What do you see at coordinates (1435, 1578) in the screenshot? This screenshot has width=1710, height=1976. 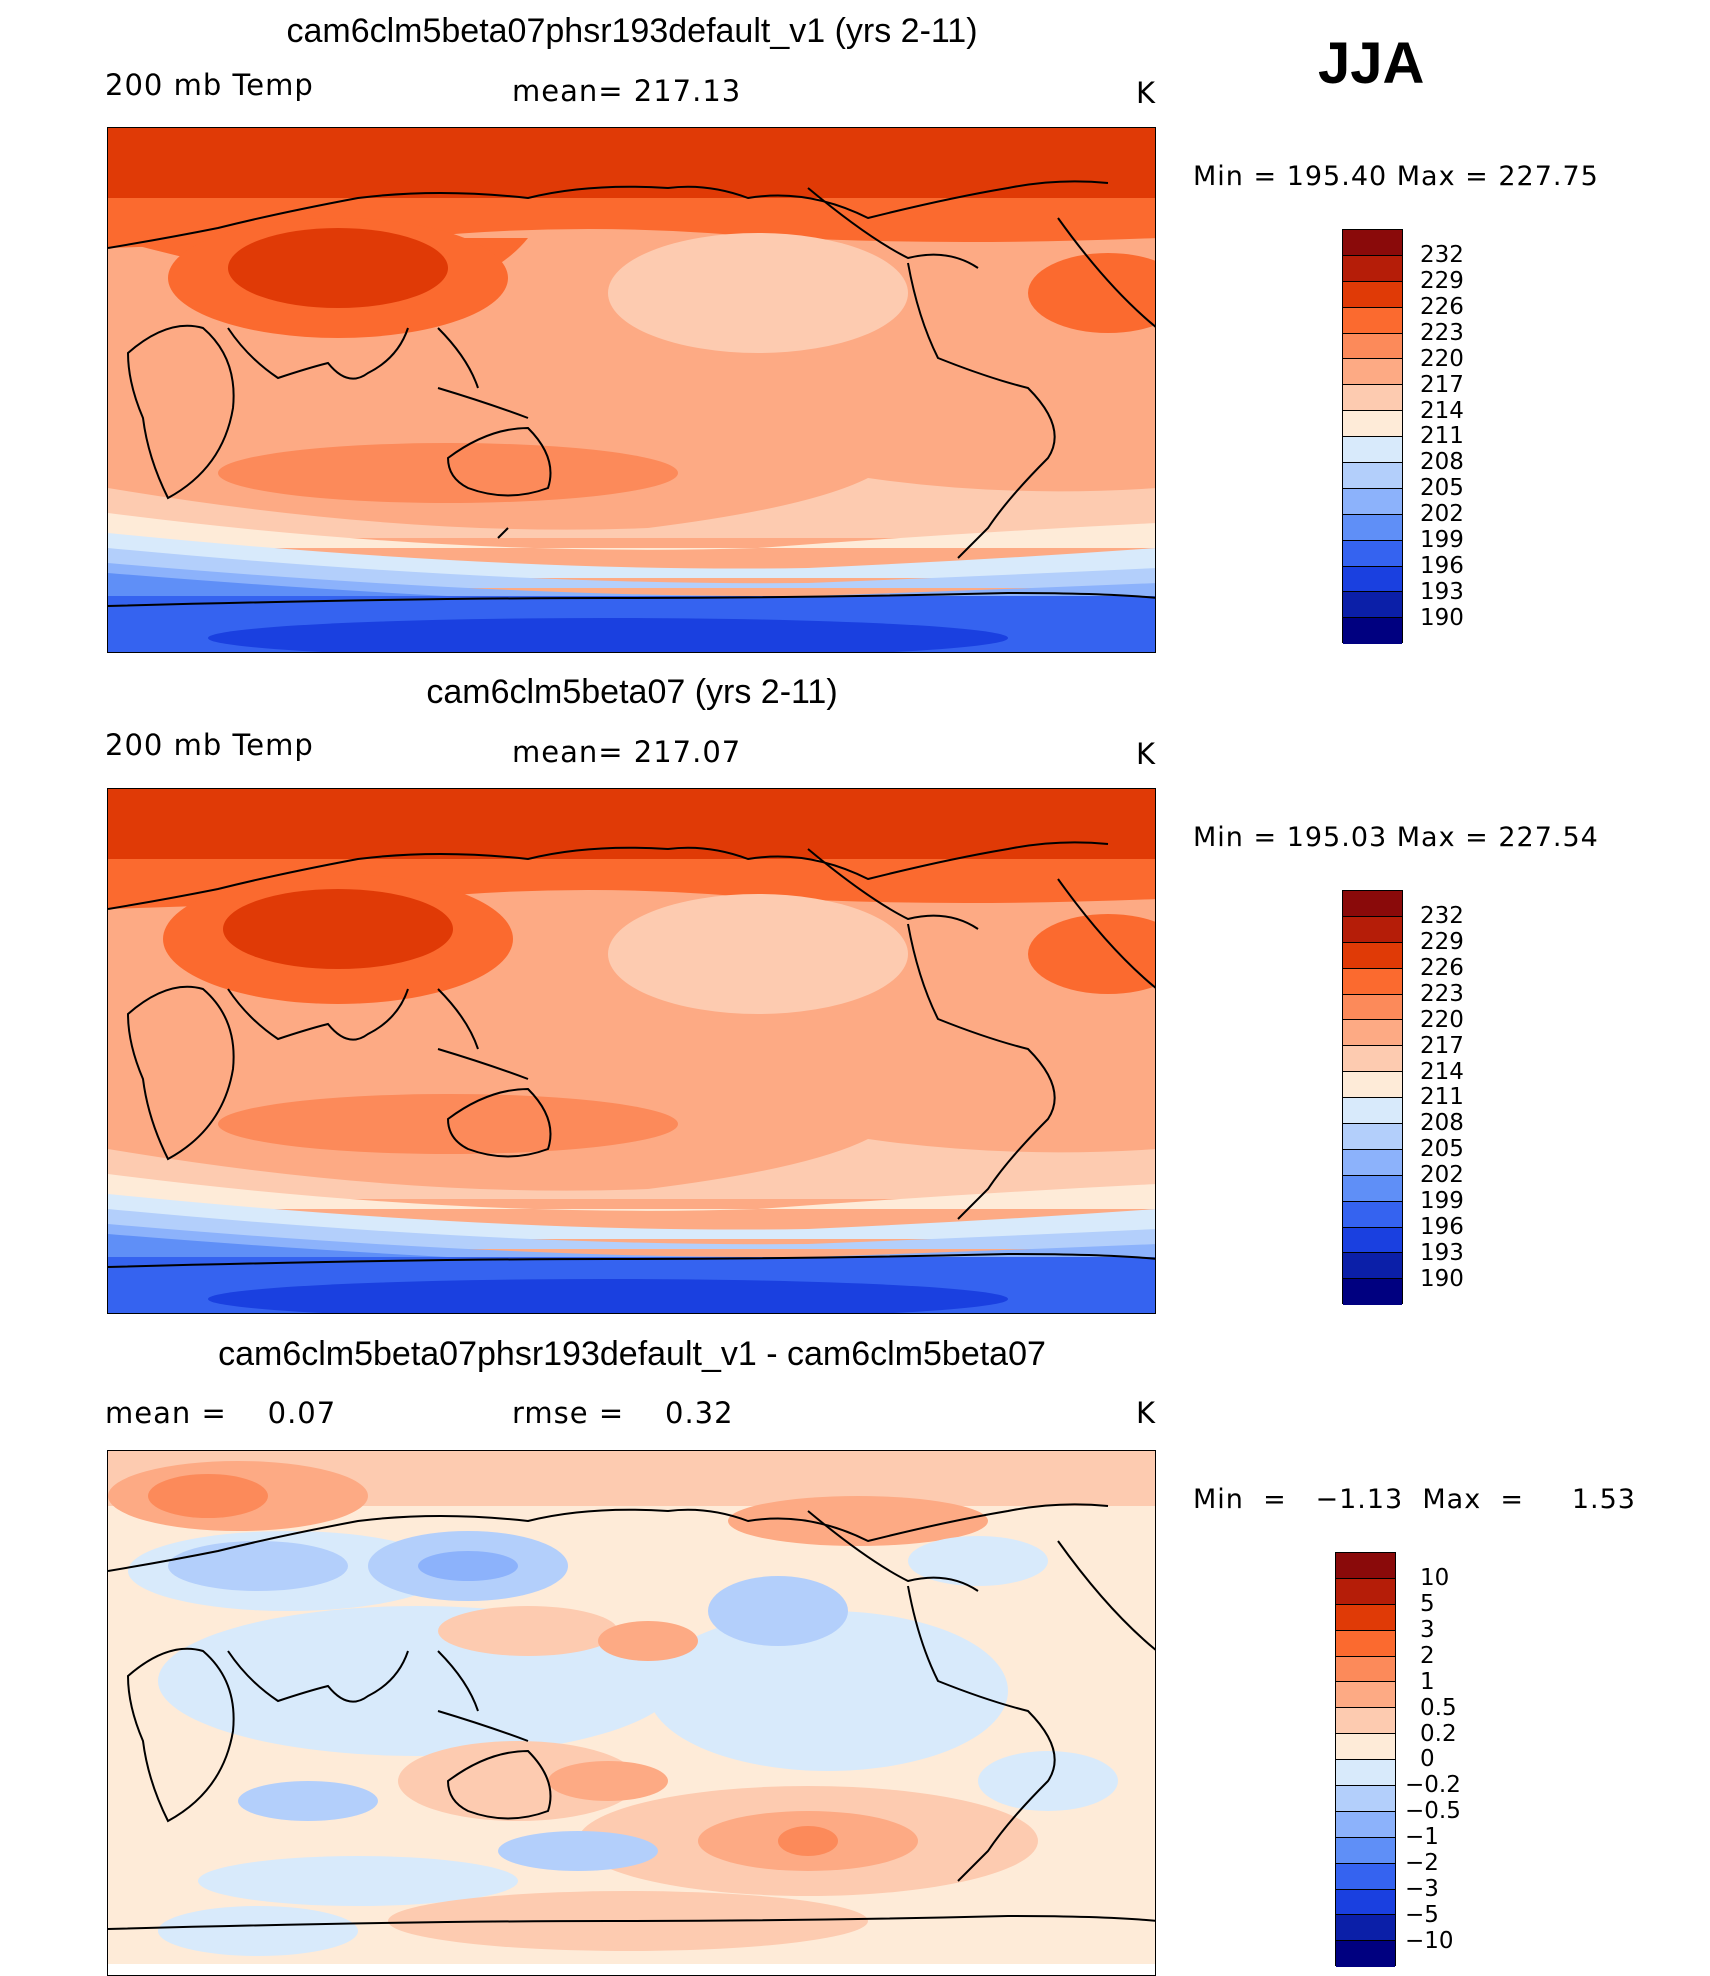 I see `colorbar-tick-label: 10` at bounding box center [1435, 1578].